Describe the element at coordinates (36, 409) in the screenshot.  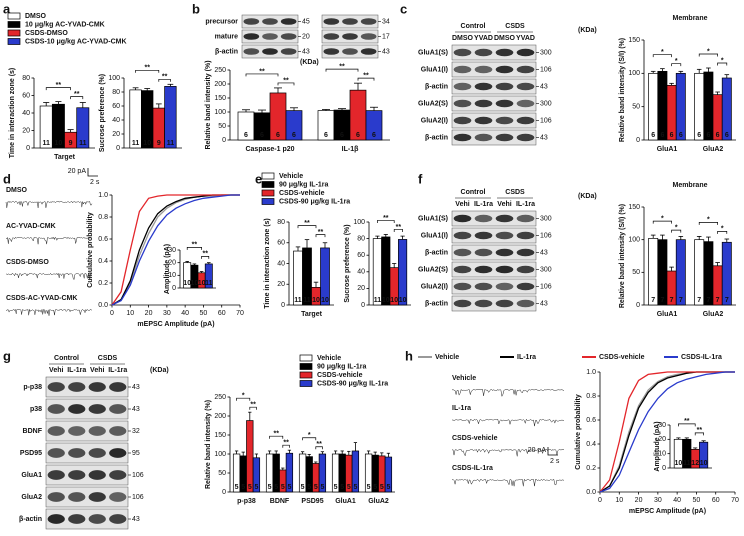
I see `blot-row-label: p38` at that location.